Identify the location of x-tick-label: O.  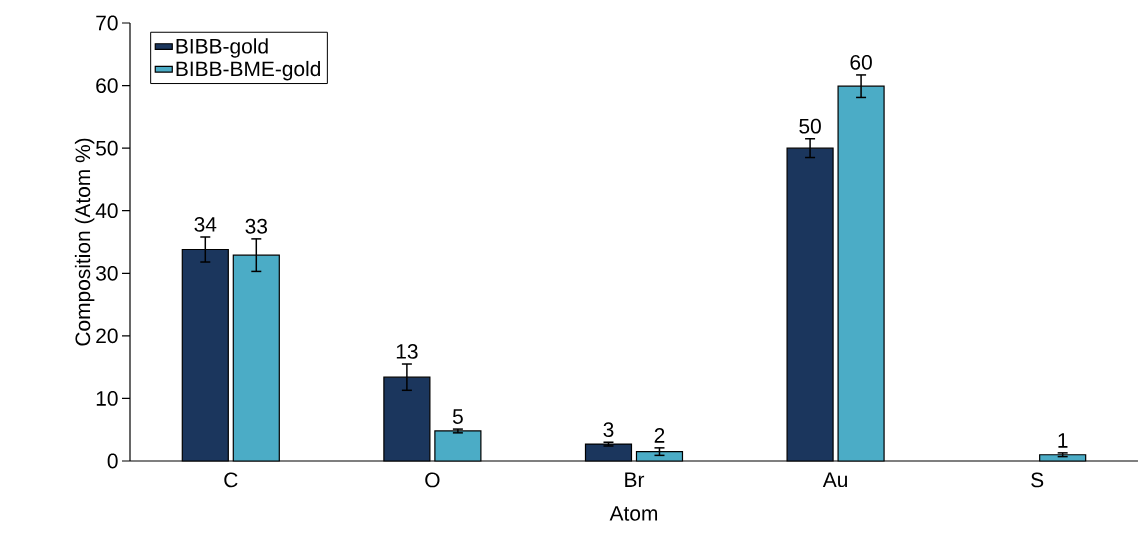
(432, 480).